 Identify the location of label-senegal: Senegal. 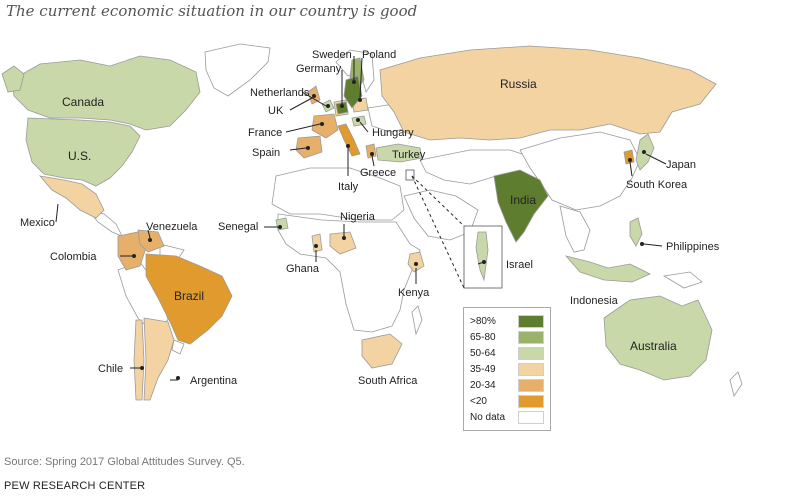
(238, 227).